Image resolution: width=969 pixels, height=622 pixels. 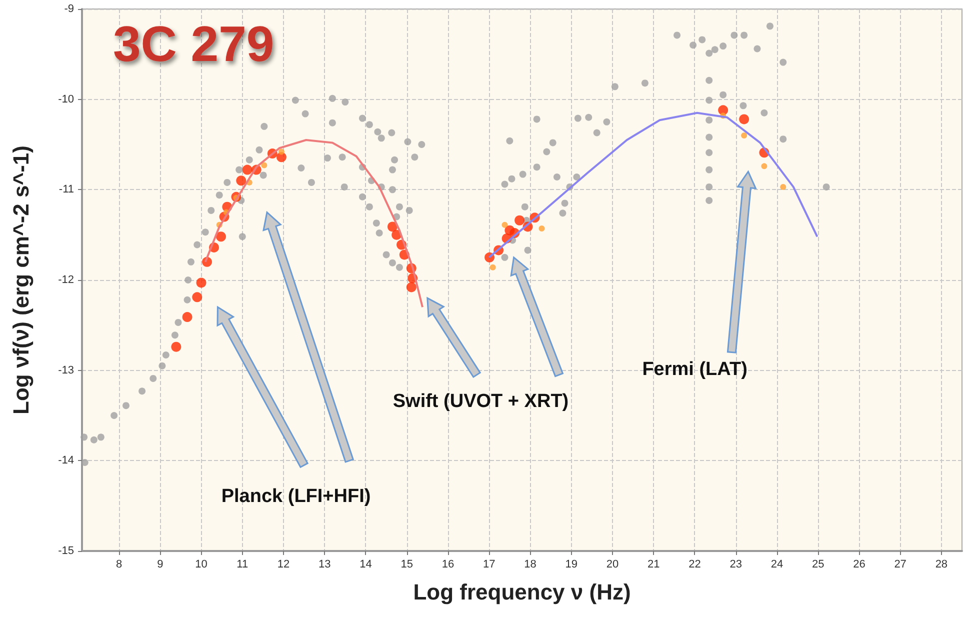 I want to click on x-tick-label: 9, so click(x=160, y=564).